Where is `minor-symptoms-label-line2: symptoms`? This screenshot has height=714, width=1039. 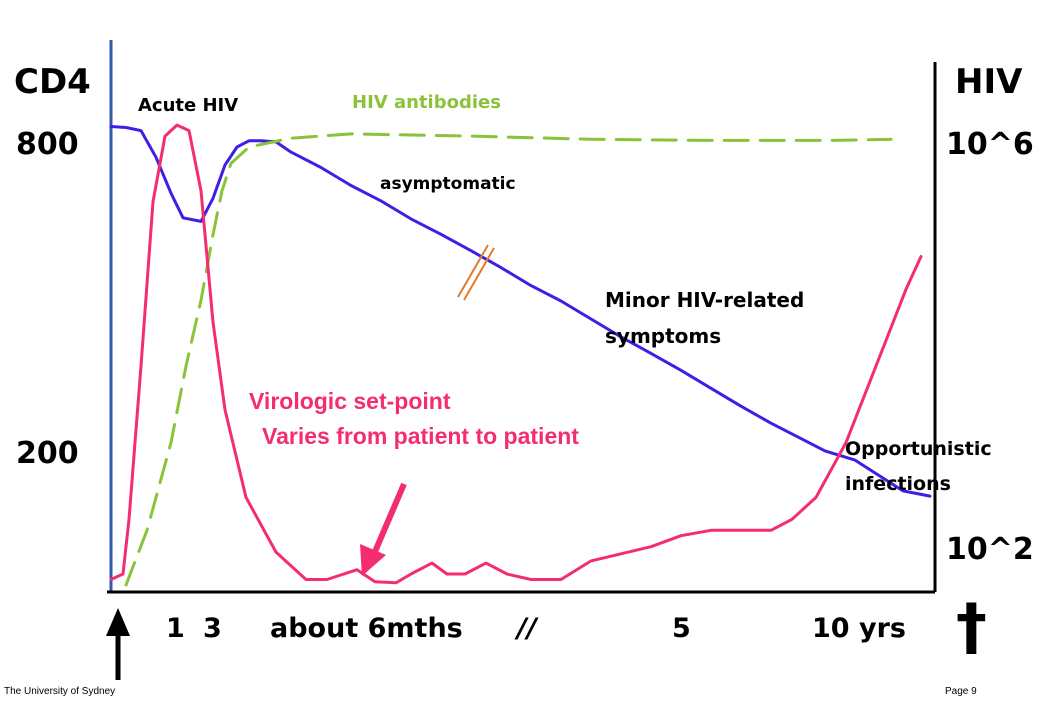
minor-symptoms-label-line2: symptoms is located at coordinates (663, 336).